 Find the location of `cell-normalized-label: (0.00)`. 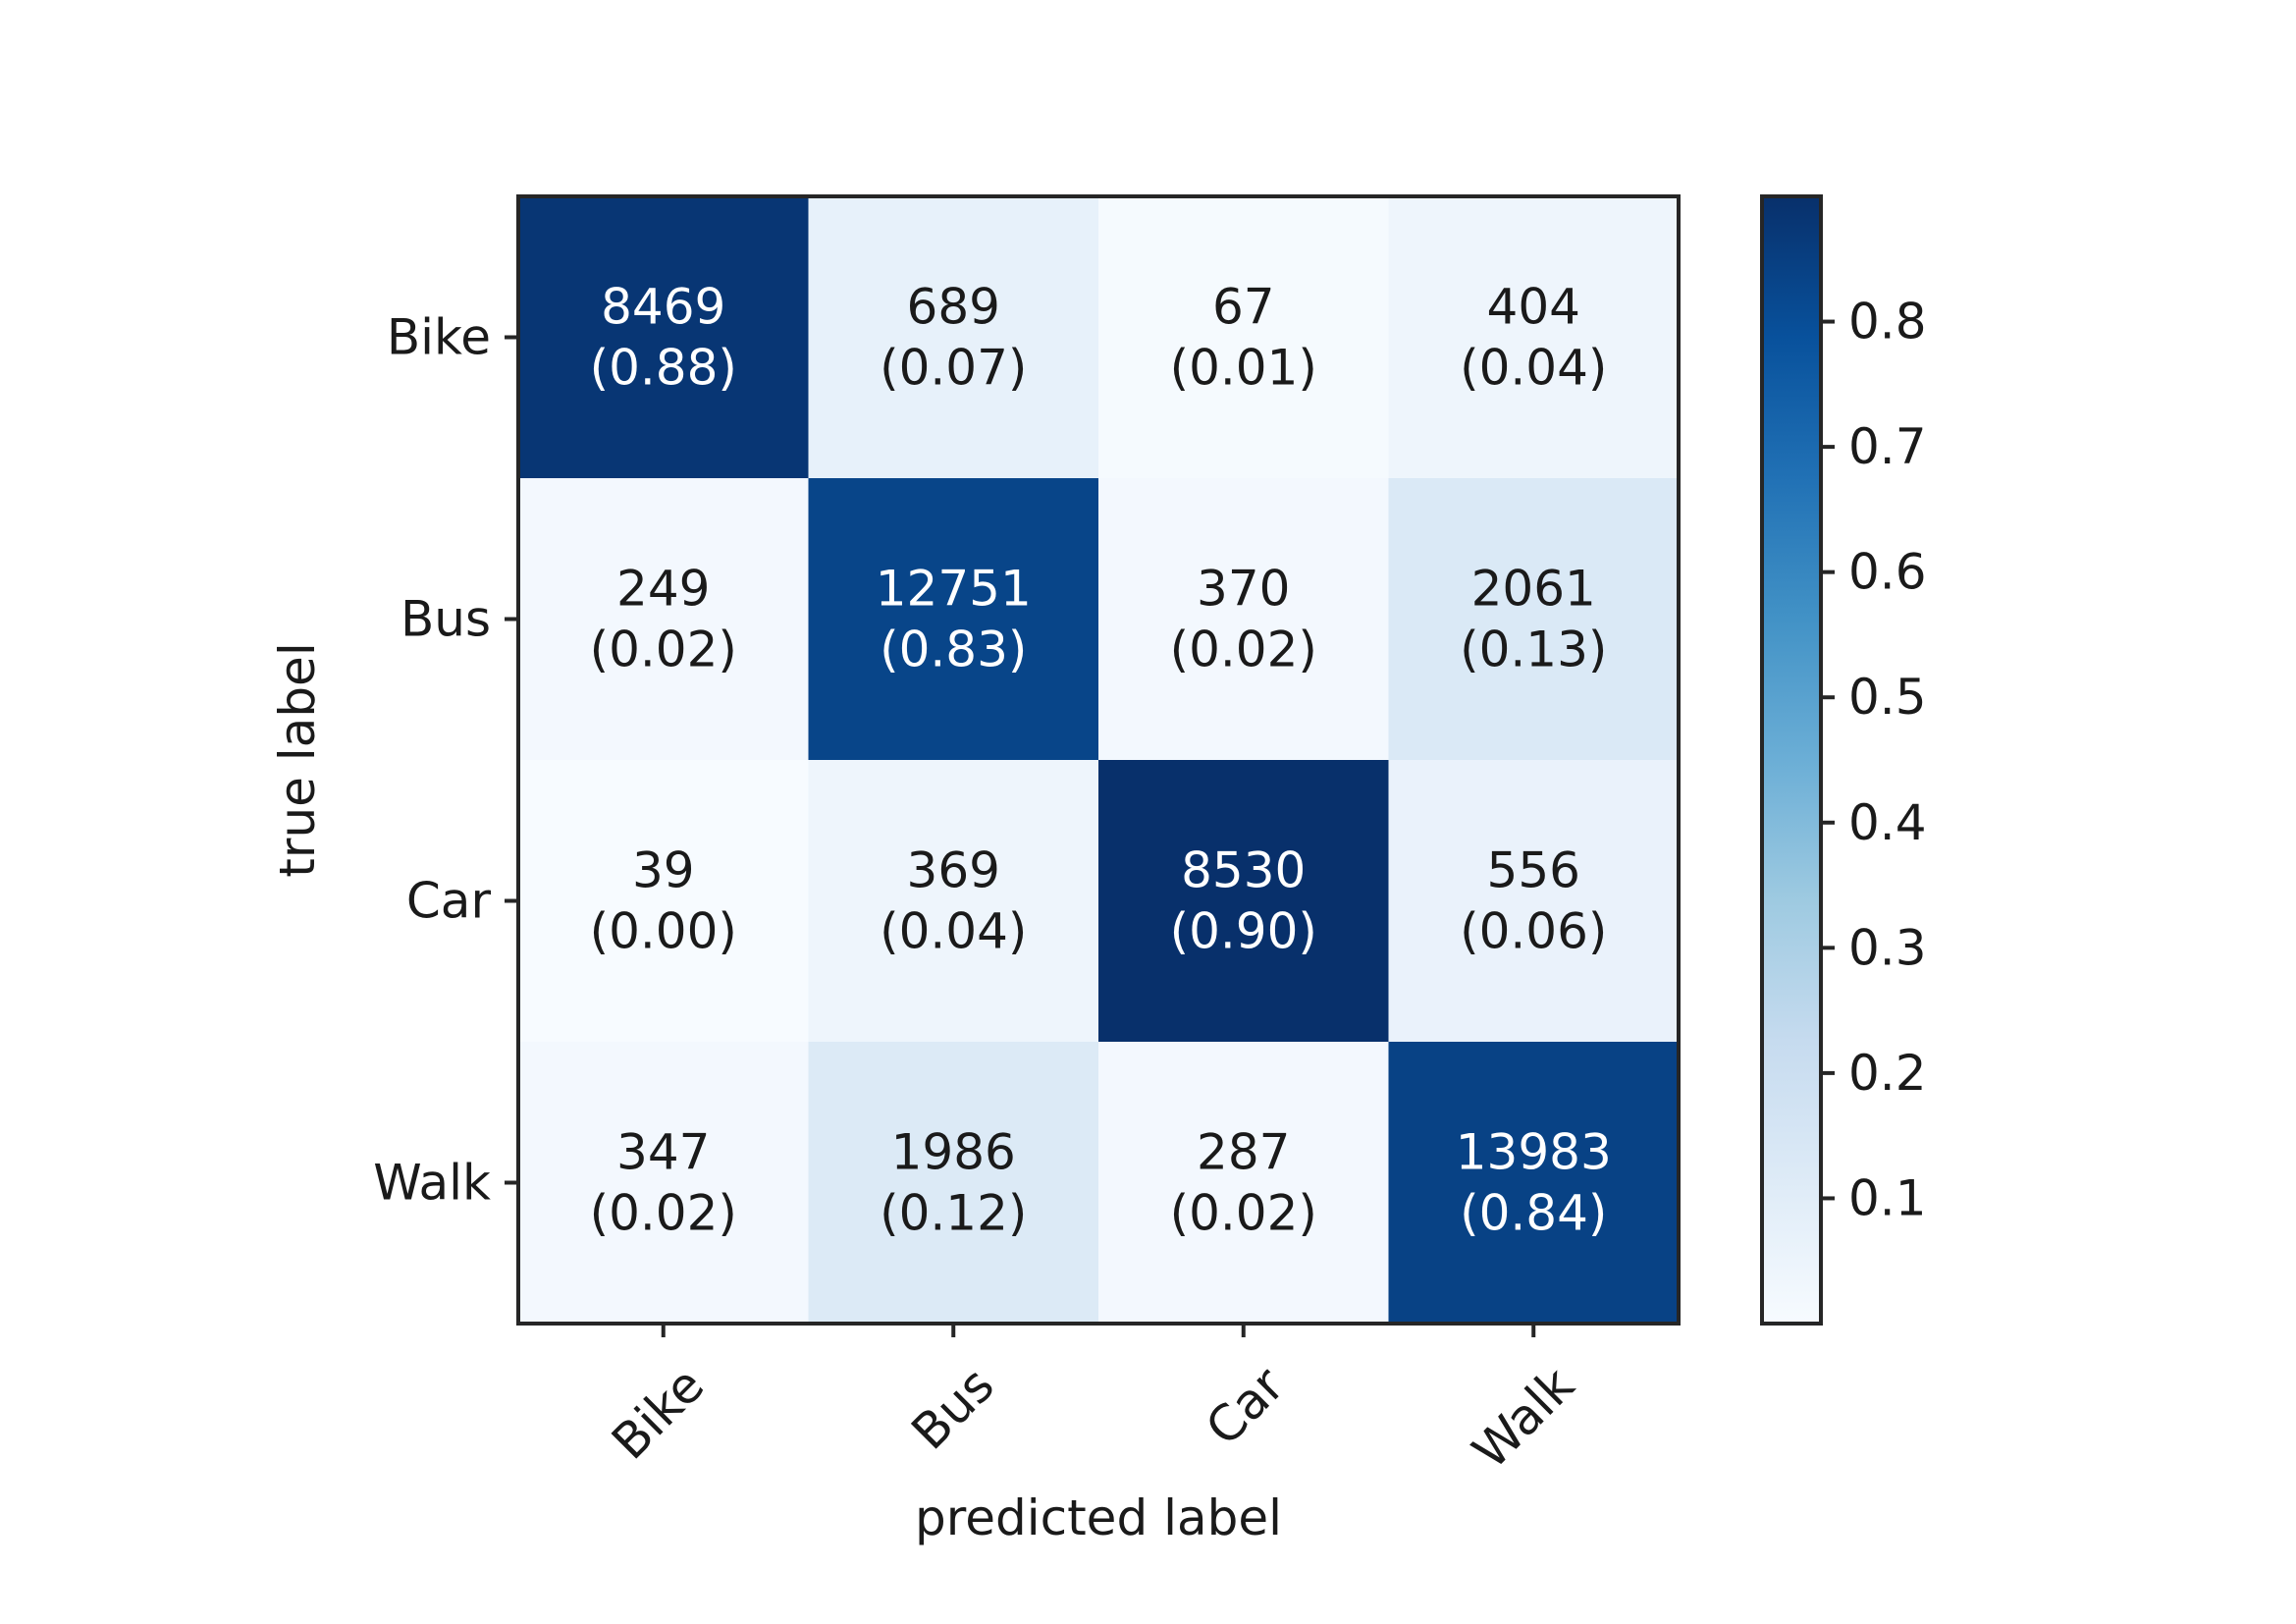

cell-normalized-label: (0.00) is located at coordinates (663, 931).